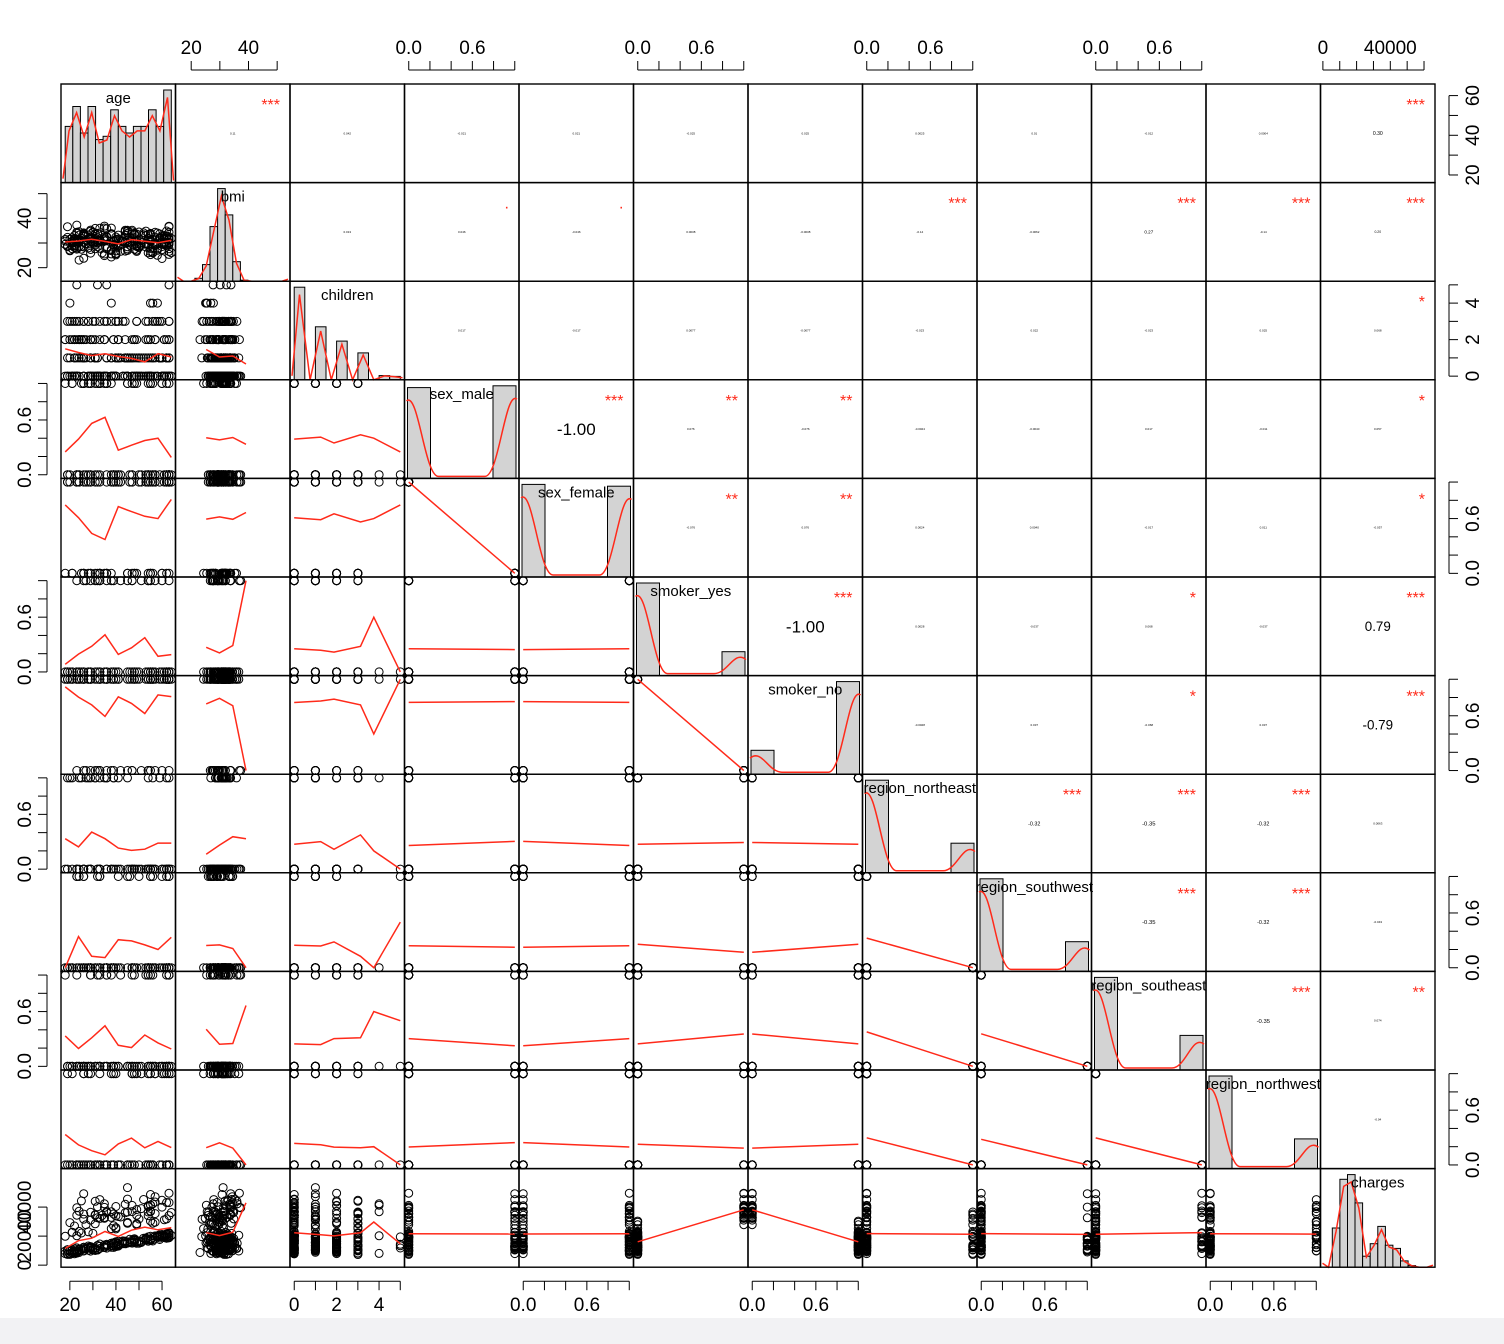 This screenshot has width=1504, height=1344. Describe the element at coordinates (805, 922) in the screenshot. I see `scatter-cell-region_southwest-vs-smoker_no` at that location.